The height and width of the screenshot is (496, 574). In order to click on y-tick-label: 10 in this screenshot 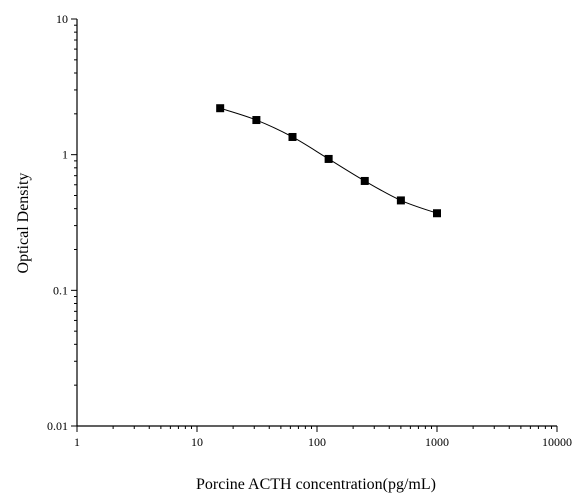, I will do `click(62, 19)`.